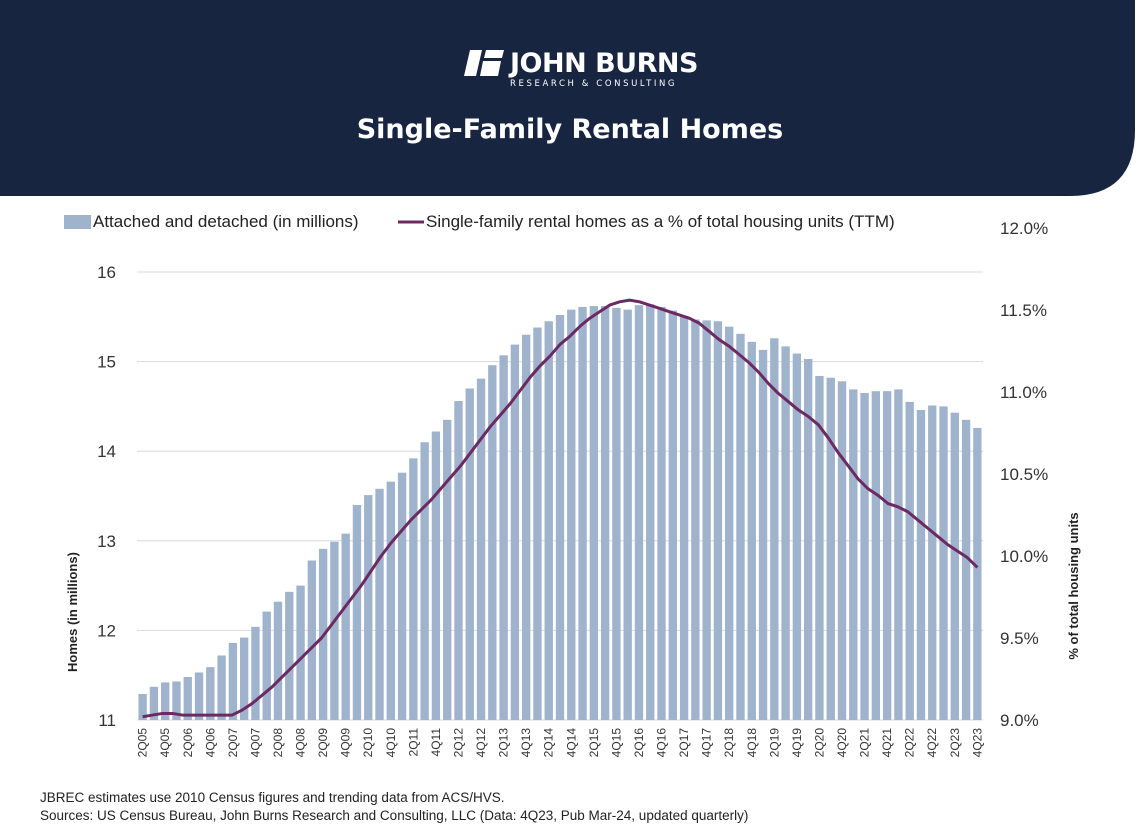  What do you see at coordinates (594, 743) in the screenshot?
I see `x-tick-label: 2Q15` at bounding box center [594, 743].